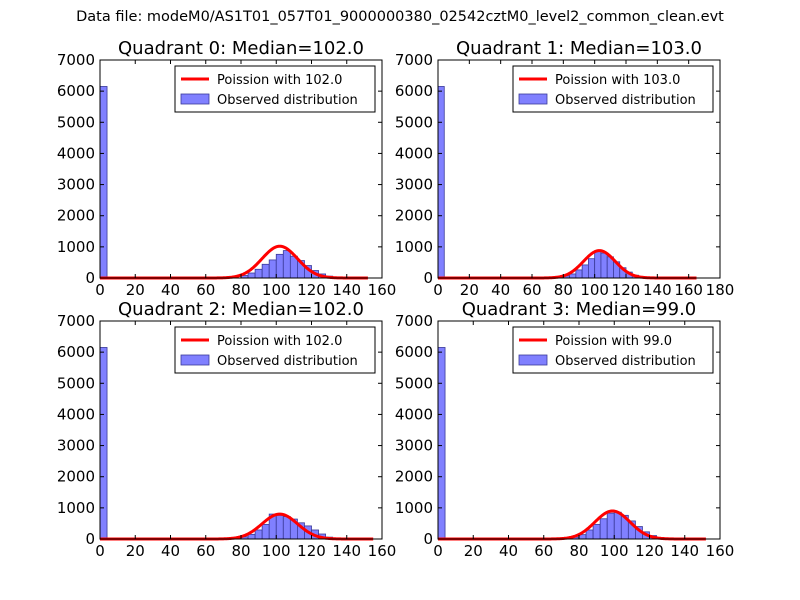 The height and width of the screenshot is (600, 800). Describe the element at coordinates (613, 89) in the screenshot. I see `legend: Poission with 103.0 Observed distribution` at that location.